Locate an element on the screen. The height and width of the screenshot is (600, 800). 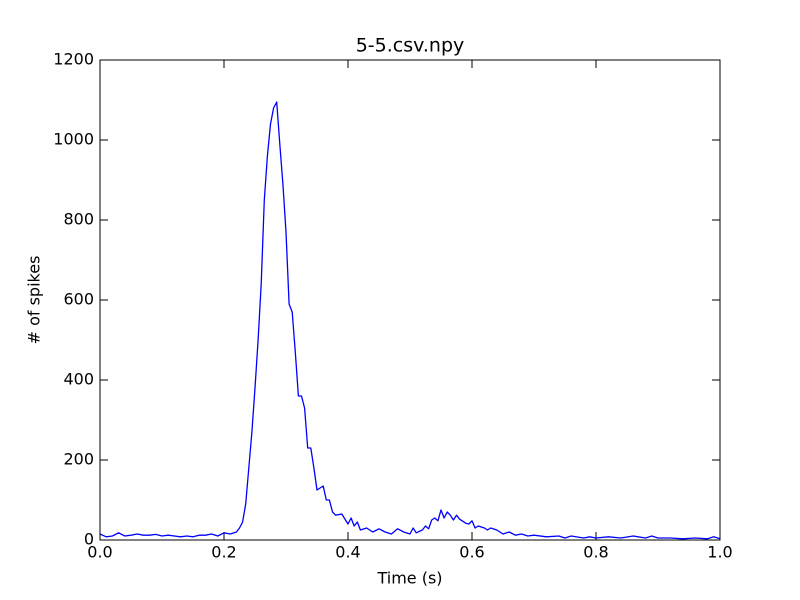
x-tick-label: 0.8 is located at coordinates (595, 552).